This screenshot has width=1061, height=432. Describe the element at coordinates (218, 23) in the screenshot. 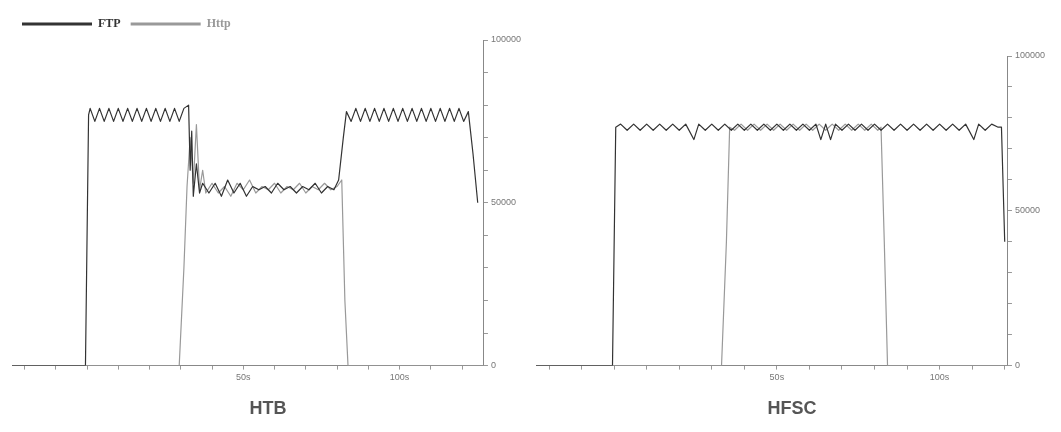

I see `text: Http` at that location.